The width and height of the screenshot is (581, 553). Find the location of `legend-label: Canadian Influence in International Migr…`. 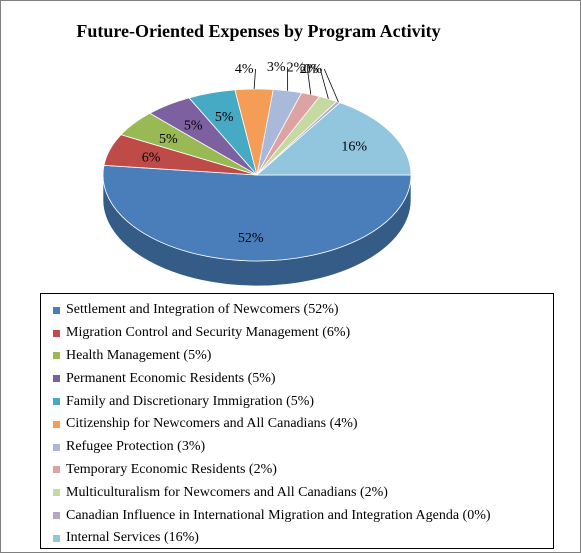

legend-label: Canadian Influence in International Migr… is located at coordinates (278, 515).